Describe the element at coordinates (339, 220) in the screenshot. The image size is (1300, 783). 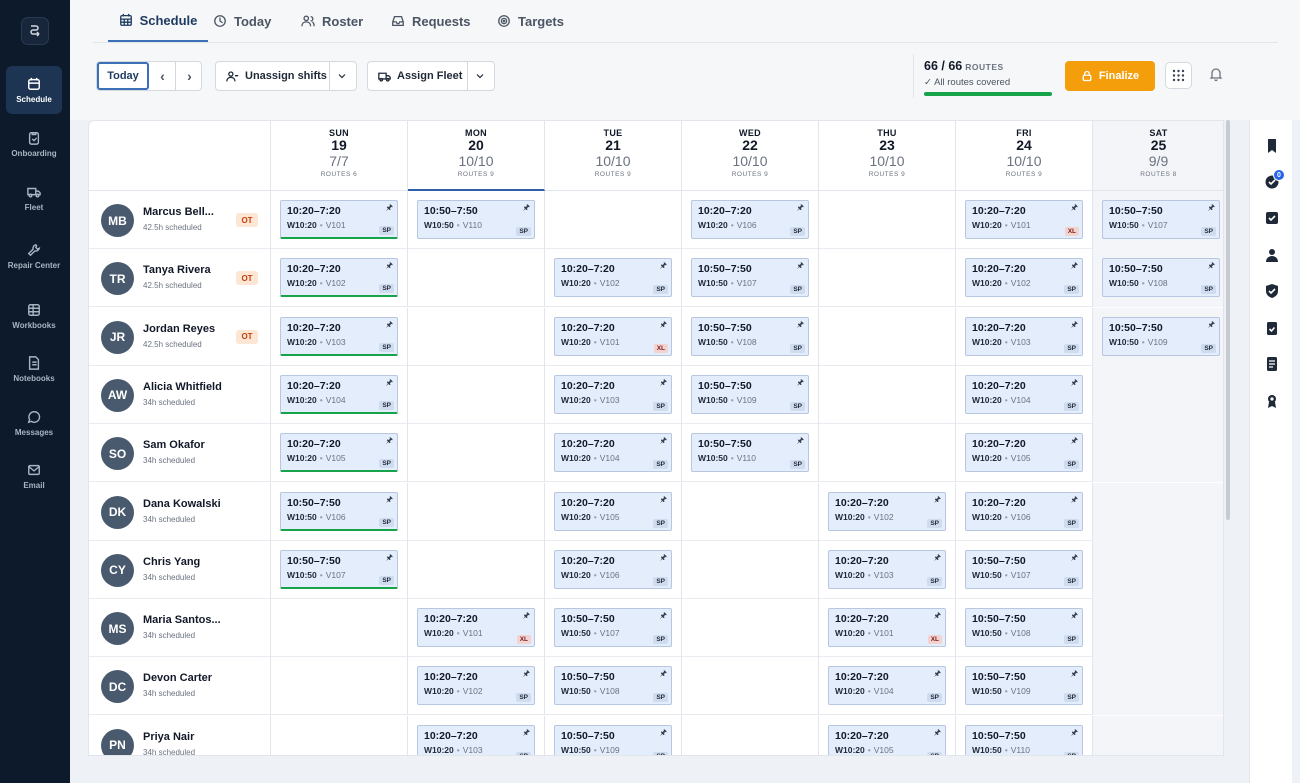
I see `day-cell: 10:20–7:20 W10:20 • V101 🖈 SP` at that location.